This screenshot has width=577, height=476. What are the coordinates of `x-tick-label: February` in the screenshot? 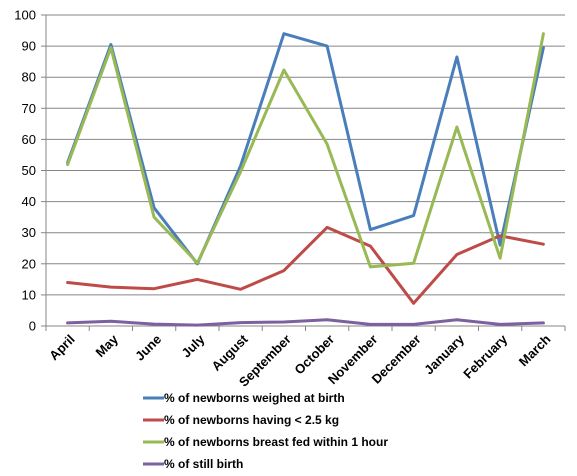 It's located at (485, 356).